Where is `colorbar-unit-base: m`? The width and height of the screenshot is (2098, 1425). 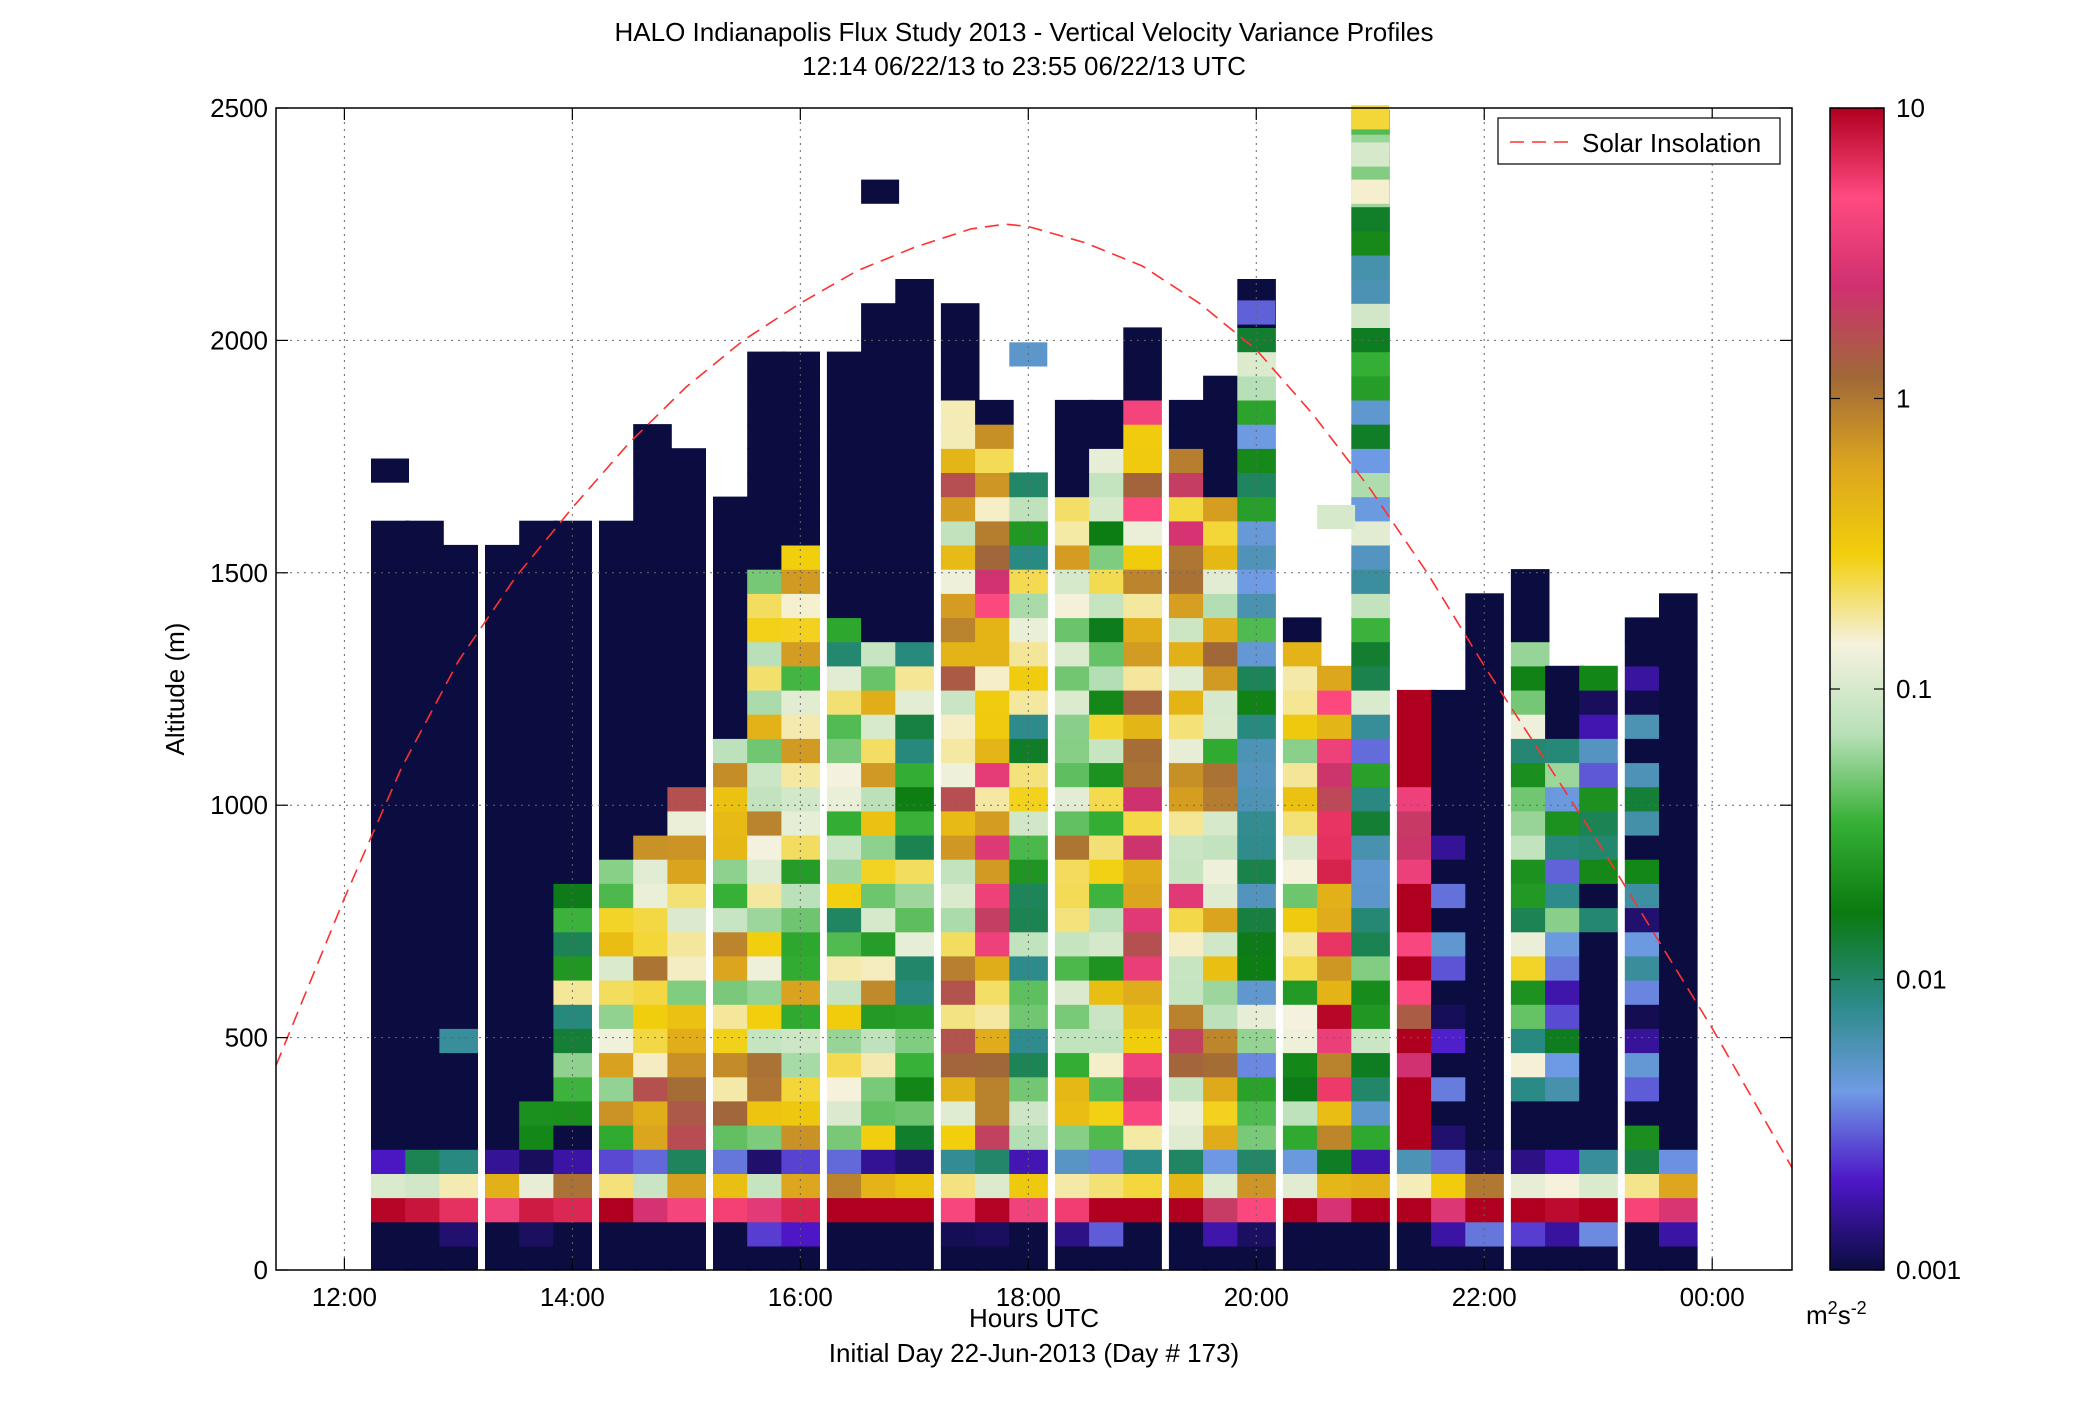
colorbar-unit-base: m is located at coordinates (1817, 1315).